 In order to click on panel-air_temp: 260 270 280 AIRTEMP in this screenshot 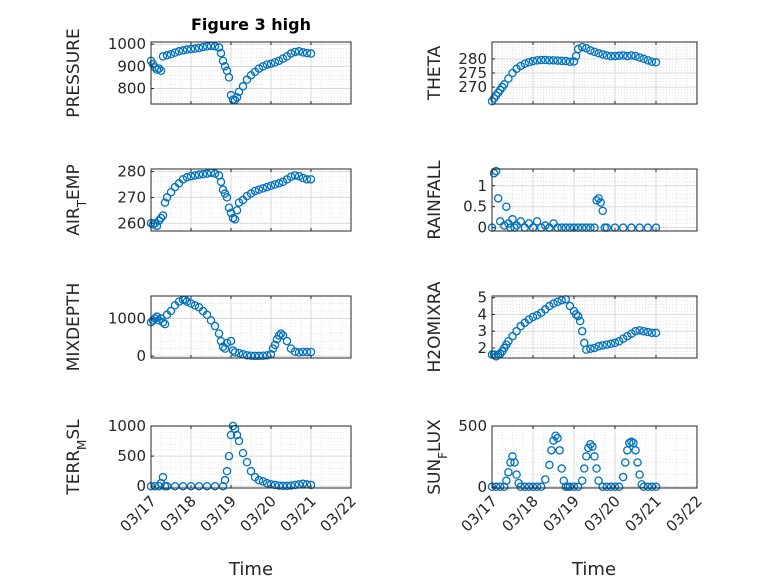, I will do `click(208, 199)`.